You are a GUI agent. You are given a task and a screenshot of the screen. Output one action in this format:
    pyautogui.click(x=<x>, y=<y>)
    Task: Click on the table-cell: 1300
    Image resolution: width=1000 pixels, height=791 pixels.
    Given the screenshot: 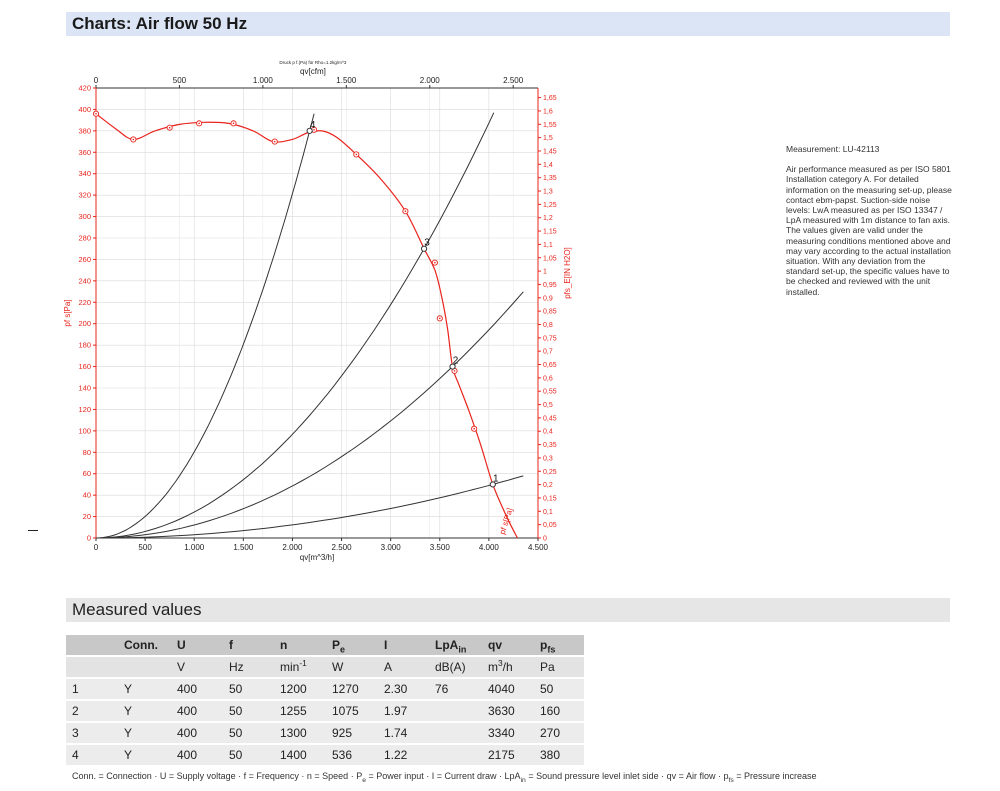 What is the action you would take?
    pyautogui.click(x=300, y=733)
    